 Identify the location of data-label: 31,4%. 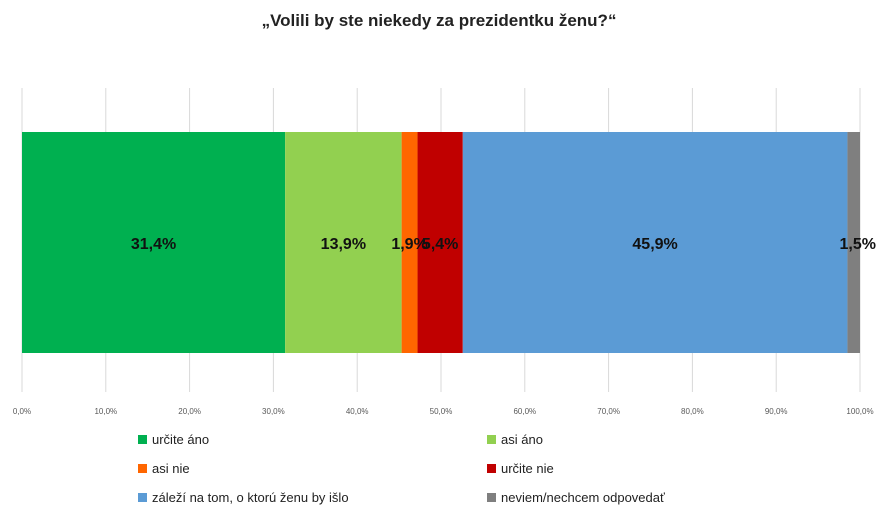
(153, 244).